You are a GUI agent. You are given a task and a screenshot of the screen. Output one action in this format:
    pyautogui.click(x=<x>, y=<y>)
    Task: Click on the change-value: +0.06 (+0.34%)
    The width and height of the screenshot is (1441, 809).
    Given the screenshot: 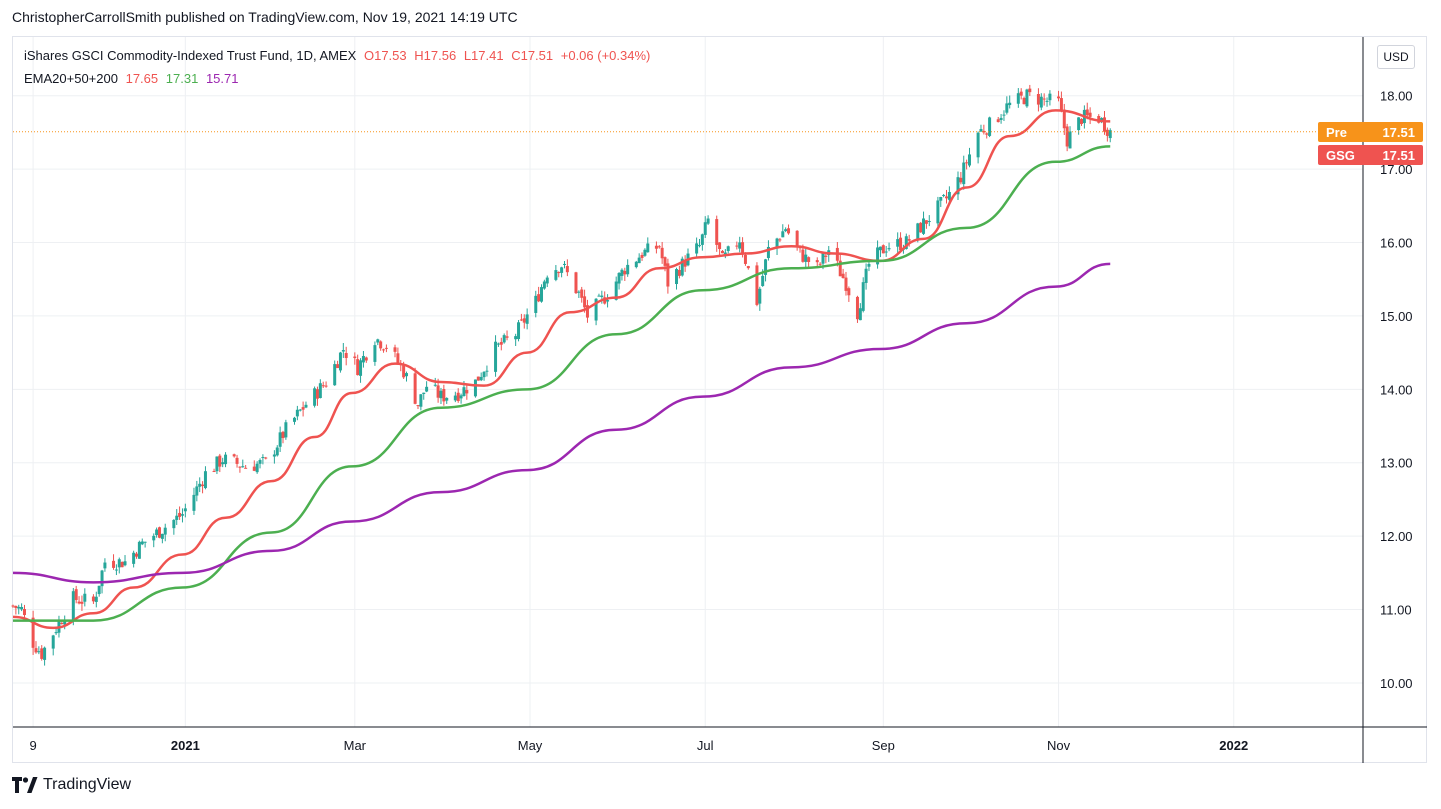 What is the action you would take?
    pyautogui.click(x=605, y=55)
    